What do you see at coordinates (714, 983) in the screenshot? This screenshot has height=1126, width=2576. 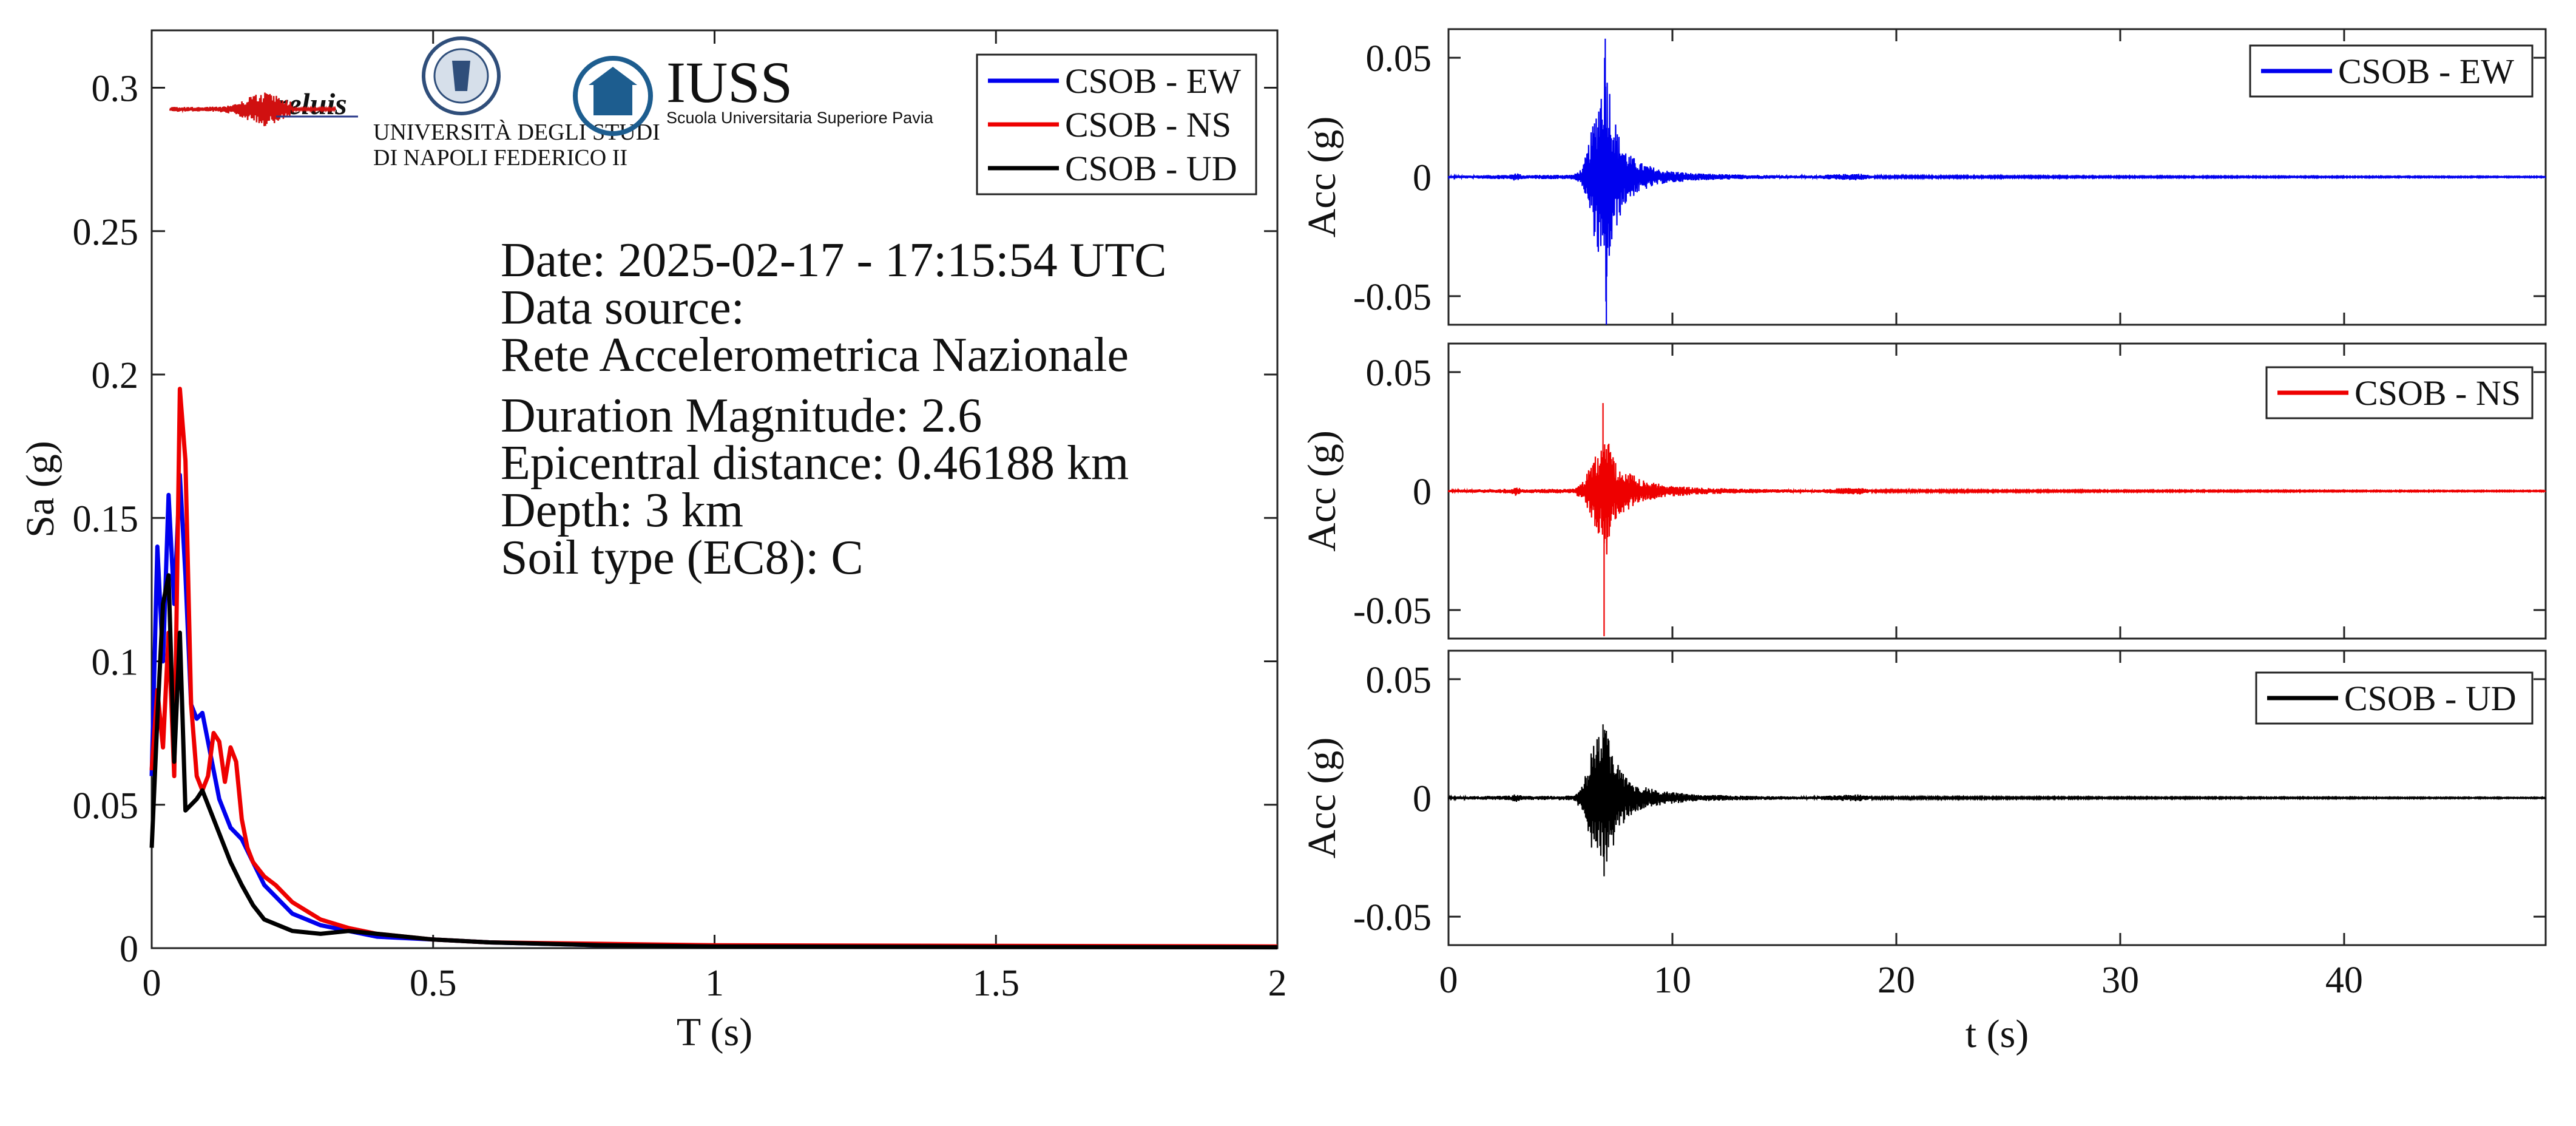 I see `x-tick-label: 1` at bounding box center [714, 983].